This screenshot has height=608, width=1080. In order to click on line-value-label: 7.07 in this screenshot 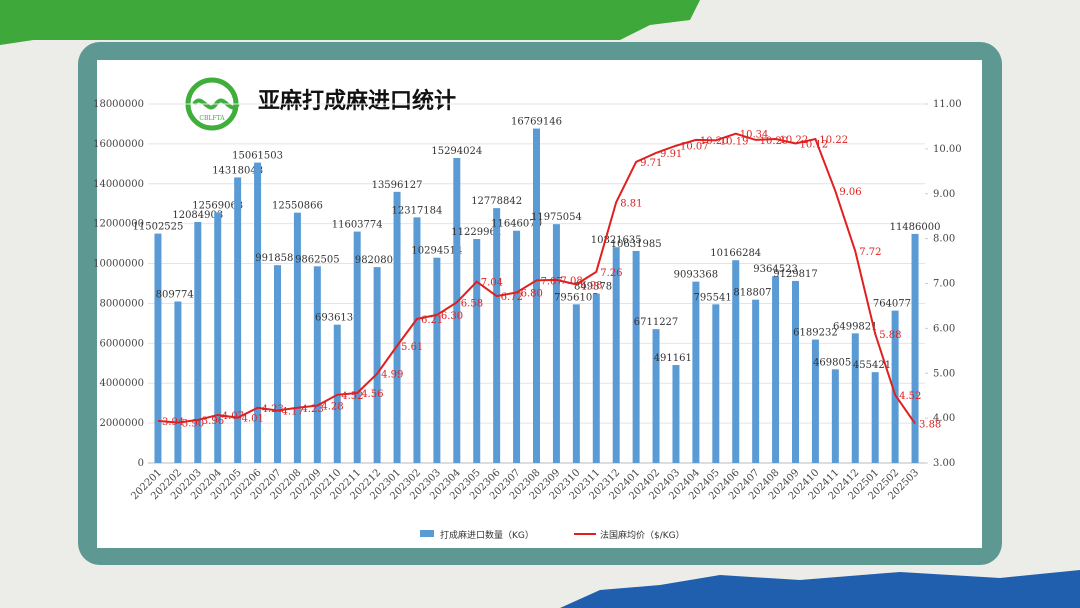, I will do `click(552, 281)`.